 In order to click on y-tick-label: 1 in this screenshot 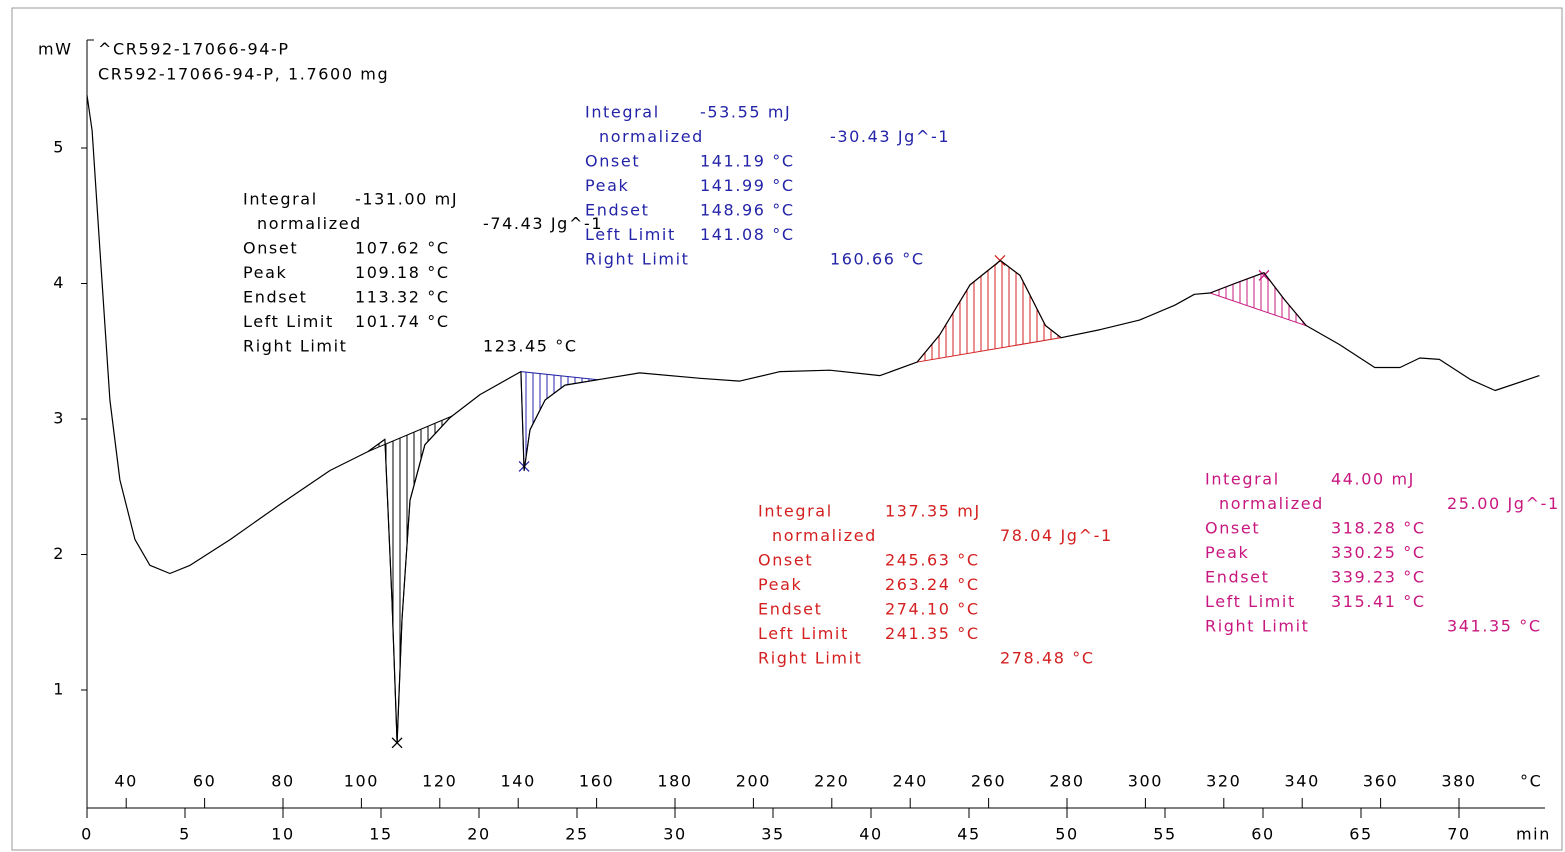, I will do `click(59, 689)`.